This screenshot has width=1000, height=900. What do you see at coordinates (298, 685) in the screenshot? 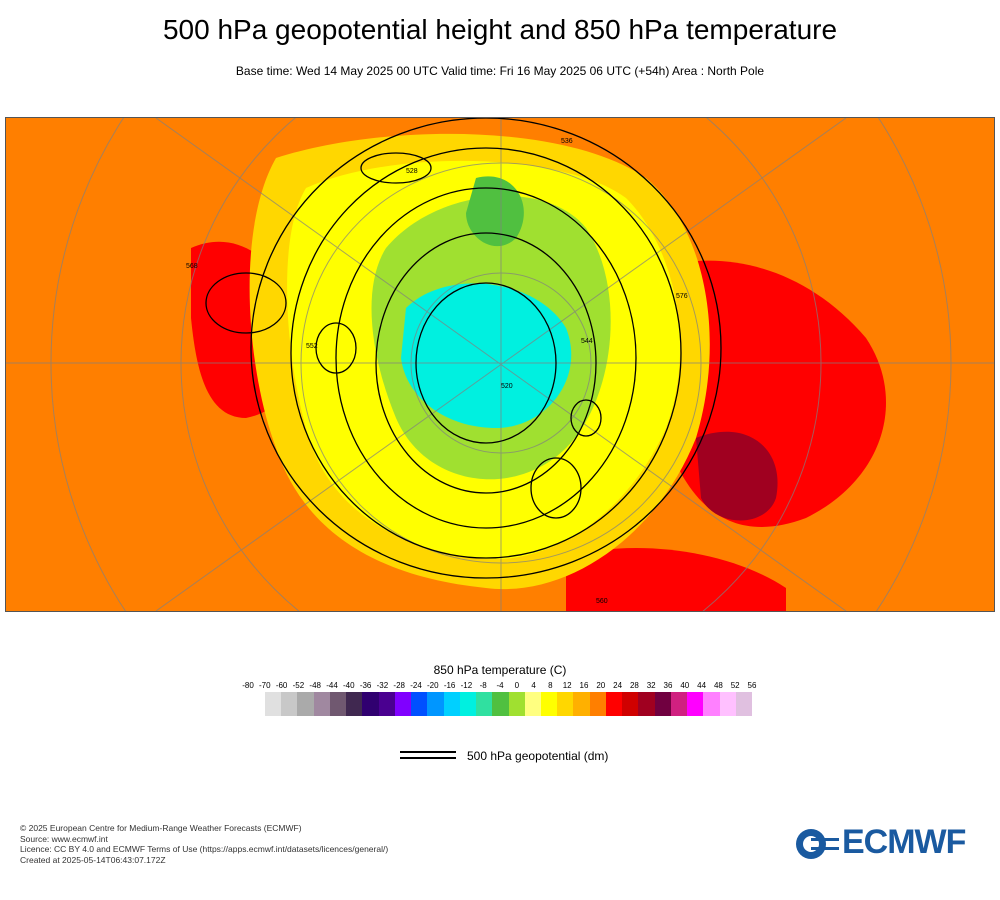
I see `legend-tick-label: -52` at bounding box center [298, 685].